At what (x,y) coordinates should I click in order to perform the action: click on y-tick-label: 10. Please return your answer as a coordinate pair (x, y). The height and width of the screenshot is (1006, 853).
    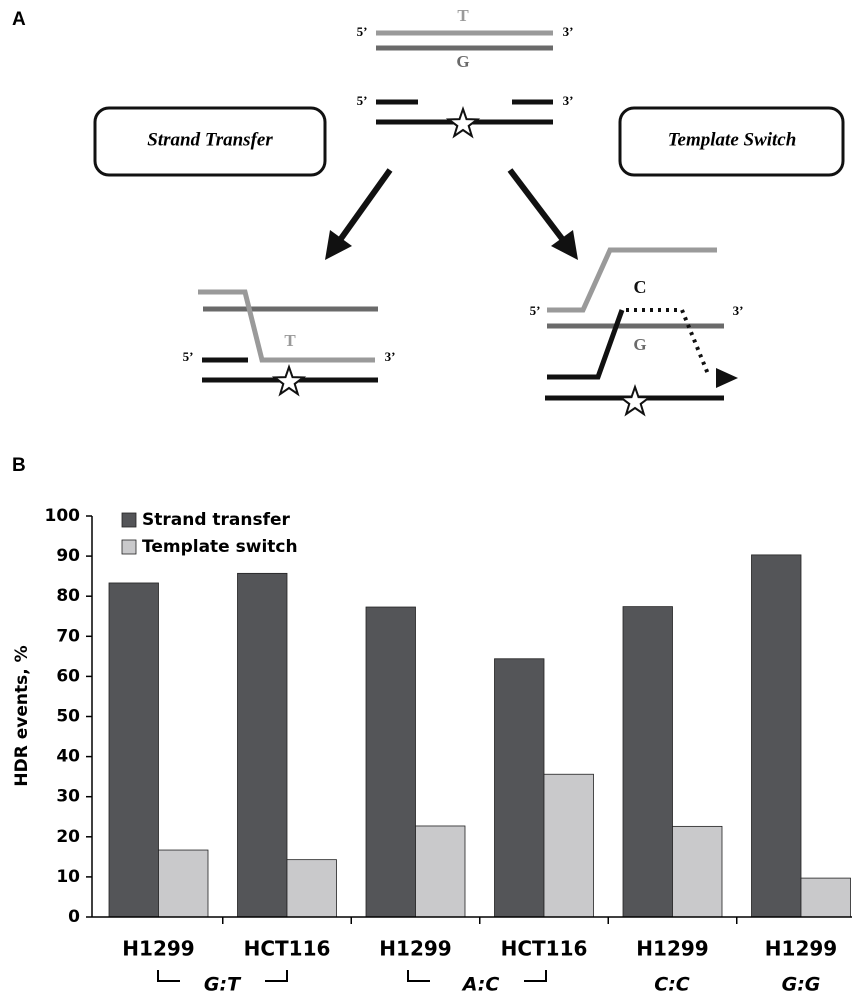
    Looking at the image, I should click on (68, 877).